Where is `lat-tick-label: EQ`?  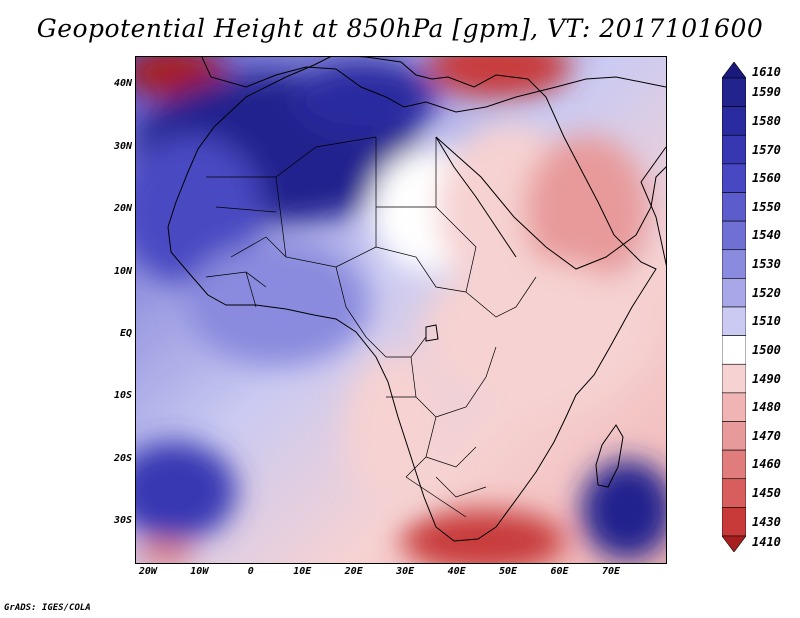 lat-tick-label: EQ is located at coordinates (125, 333).